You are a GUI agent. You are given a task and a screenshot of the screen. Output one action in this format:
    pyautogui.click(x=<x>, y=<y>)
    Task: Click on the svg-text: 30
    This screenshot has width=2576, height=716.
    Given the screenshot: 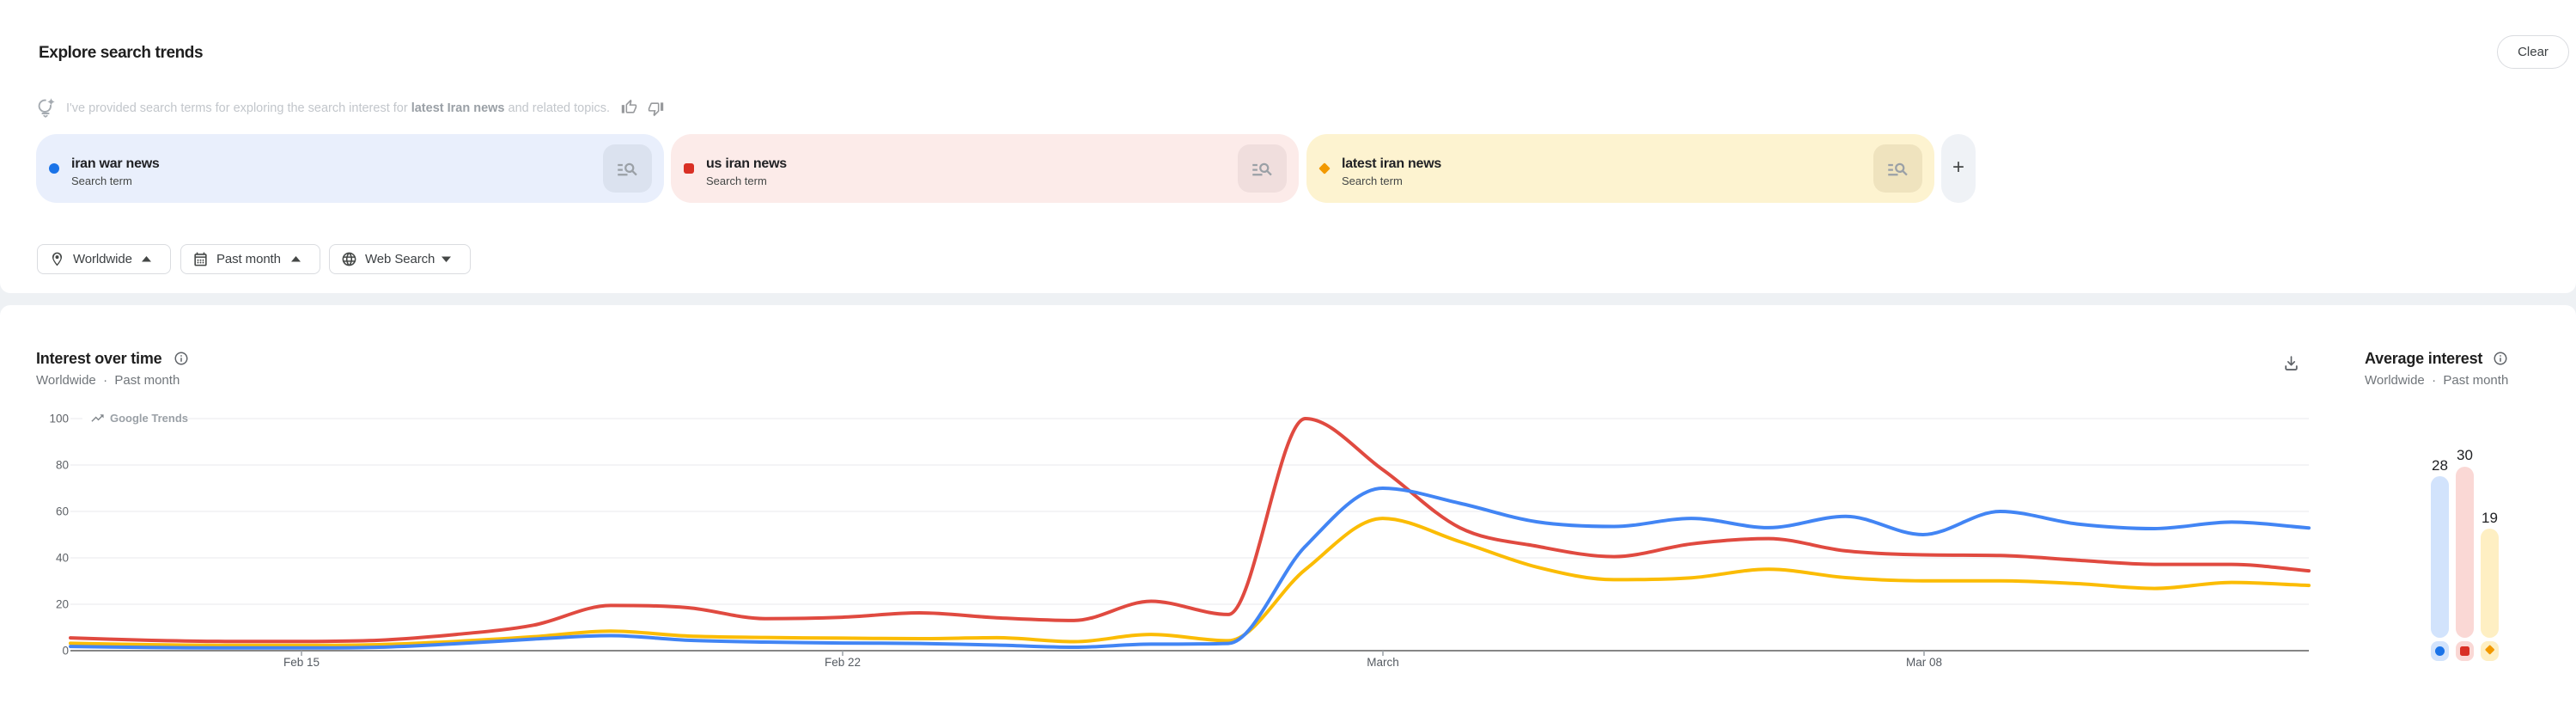 What is the action you would take?
    pyautogui.click(x=2465, y=455)
    